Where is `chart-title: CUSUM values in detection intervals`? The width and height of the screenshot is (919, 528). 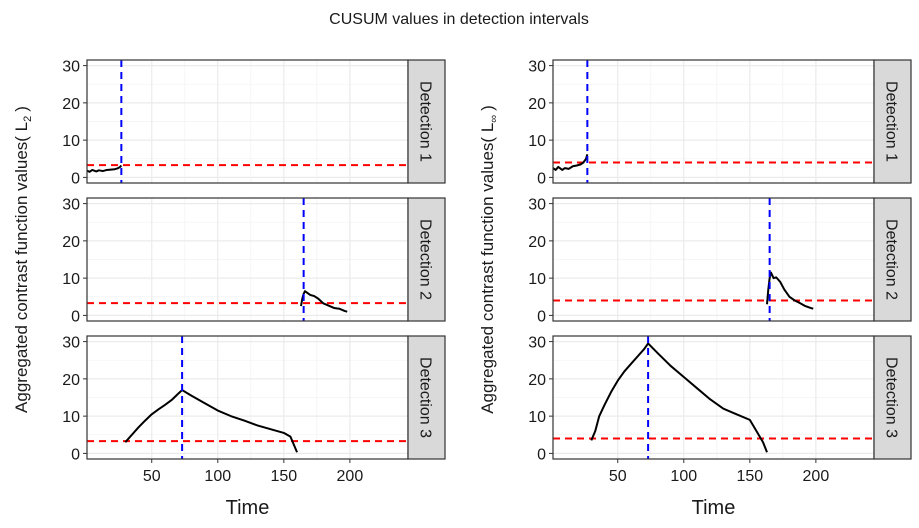 chart-title: CUSUM values in detection intervals is located at coordinates (459, 19).